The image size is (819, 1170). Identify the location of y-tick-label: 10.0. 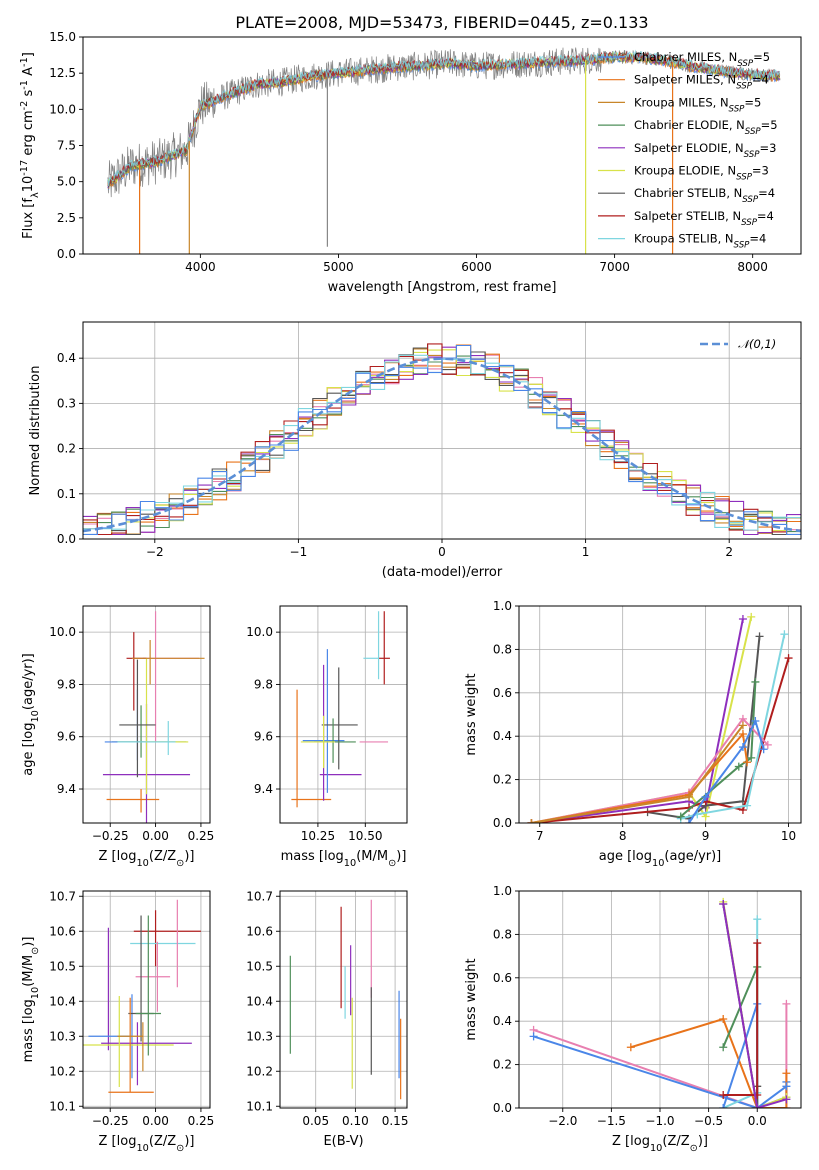
(62, 109).